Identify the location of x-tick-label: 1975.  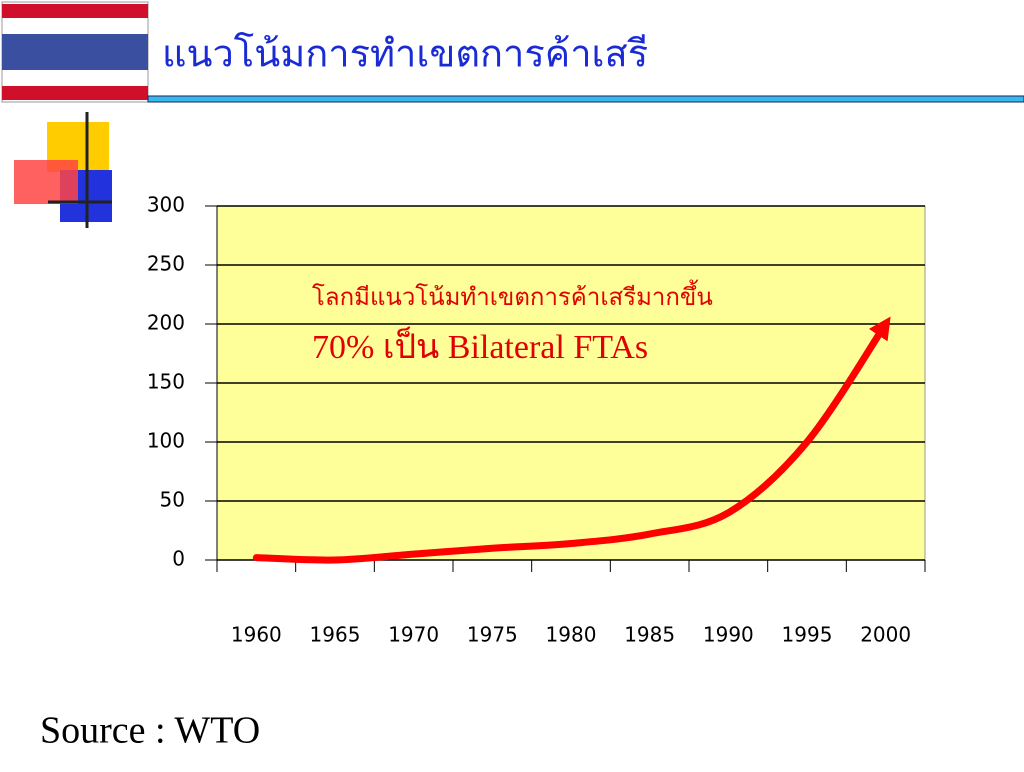
(492, 635).